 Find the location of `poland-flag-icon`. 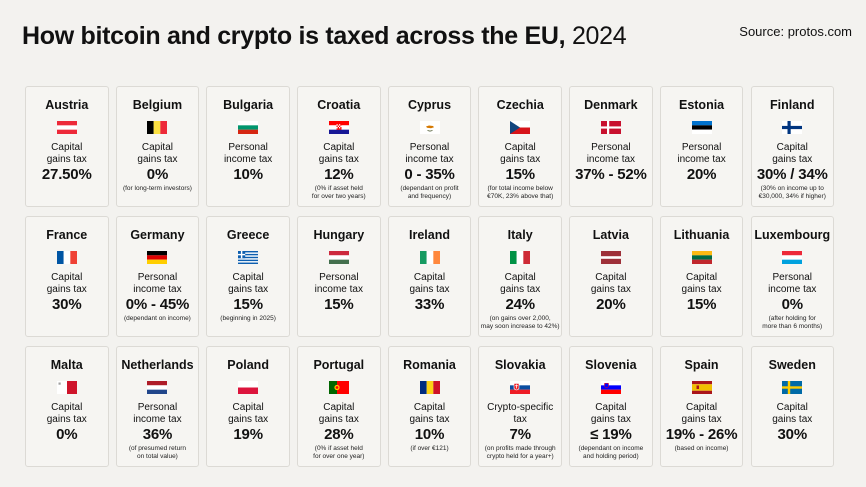

poland-flag-icon is located at coordinates (248, 387).